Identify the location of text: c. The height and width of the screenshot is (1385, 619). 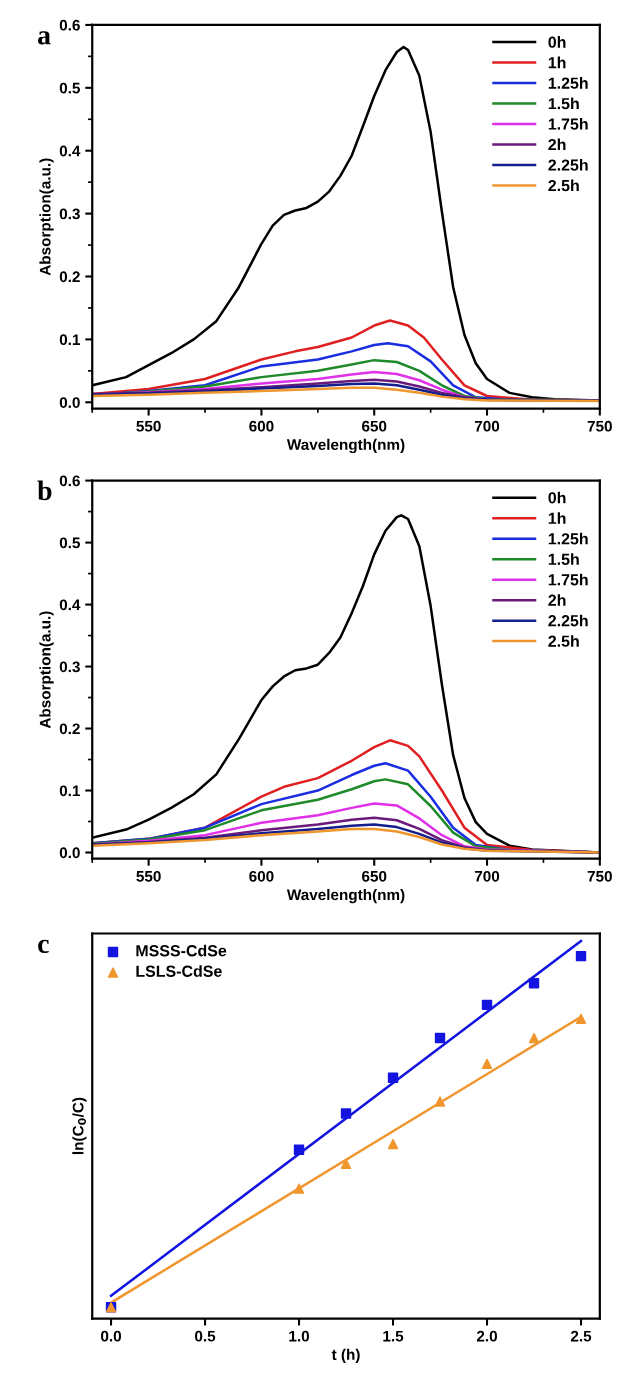
(43, 946).